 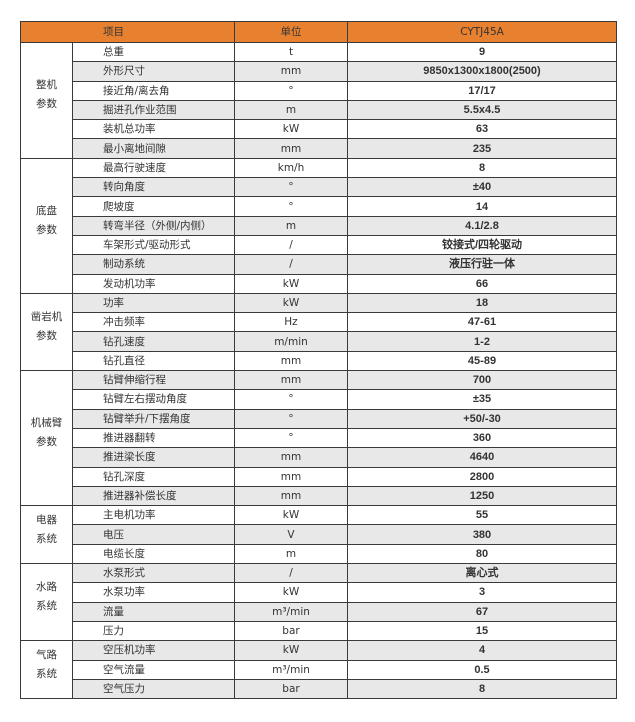 What do you see at coordinates (46, 670) in the screenshot?
I see `group-label: 气路 系统` at bounding box center [46, 670].